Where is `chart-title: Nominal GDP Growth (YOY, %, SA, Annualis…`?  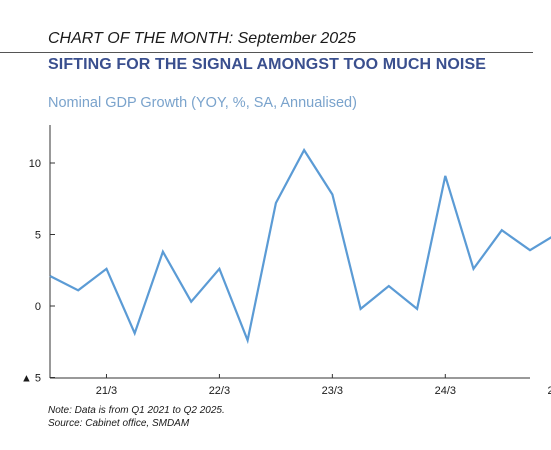 chart-title: Nominal GDP Growth (YOY, %, SA, Annualis… is located at coordinates (202, 103).